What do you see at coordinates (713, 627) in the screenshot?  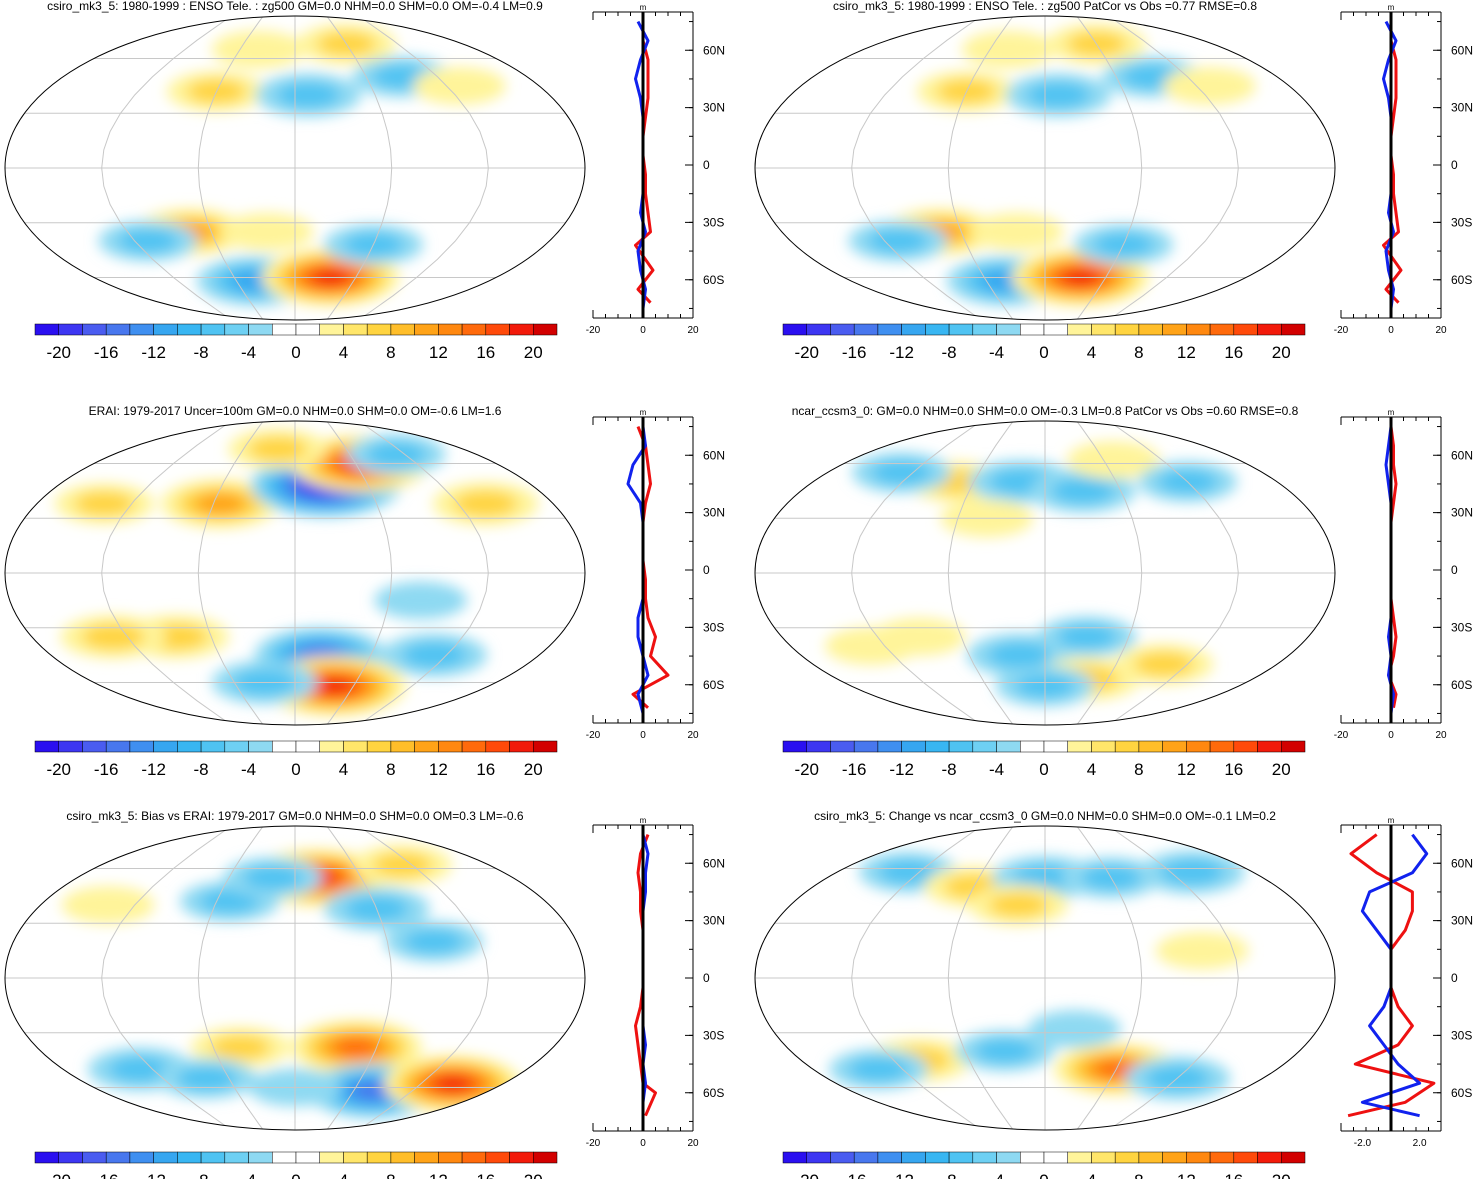 I see `profile-lat-label: 30S` at bounding box center [713, 627].